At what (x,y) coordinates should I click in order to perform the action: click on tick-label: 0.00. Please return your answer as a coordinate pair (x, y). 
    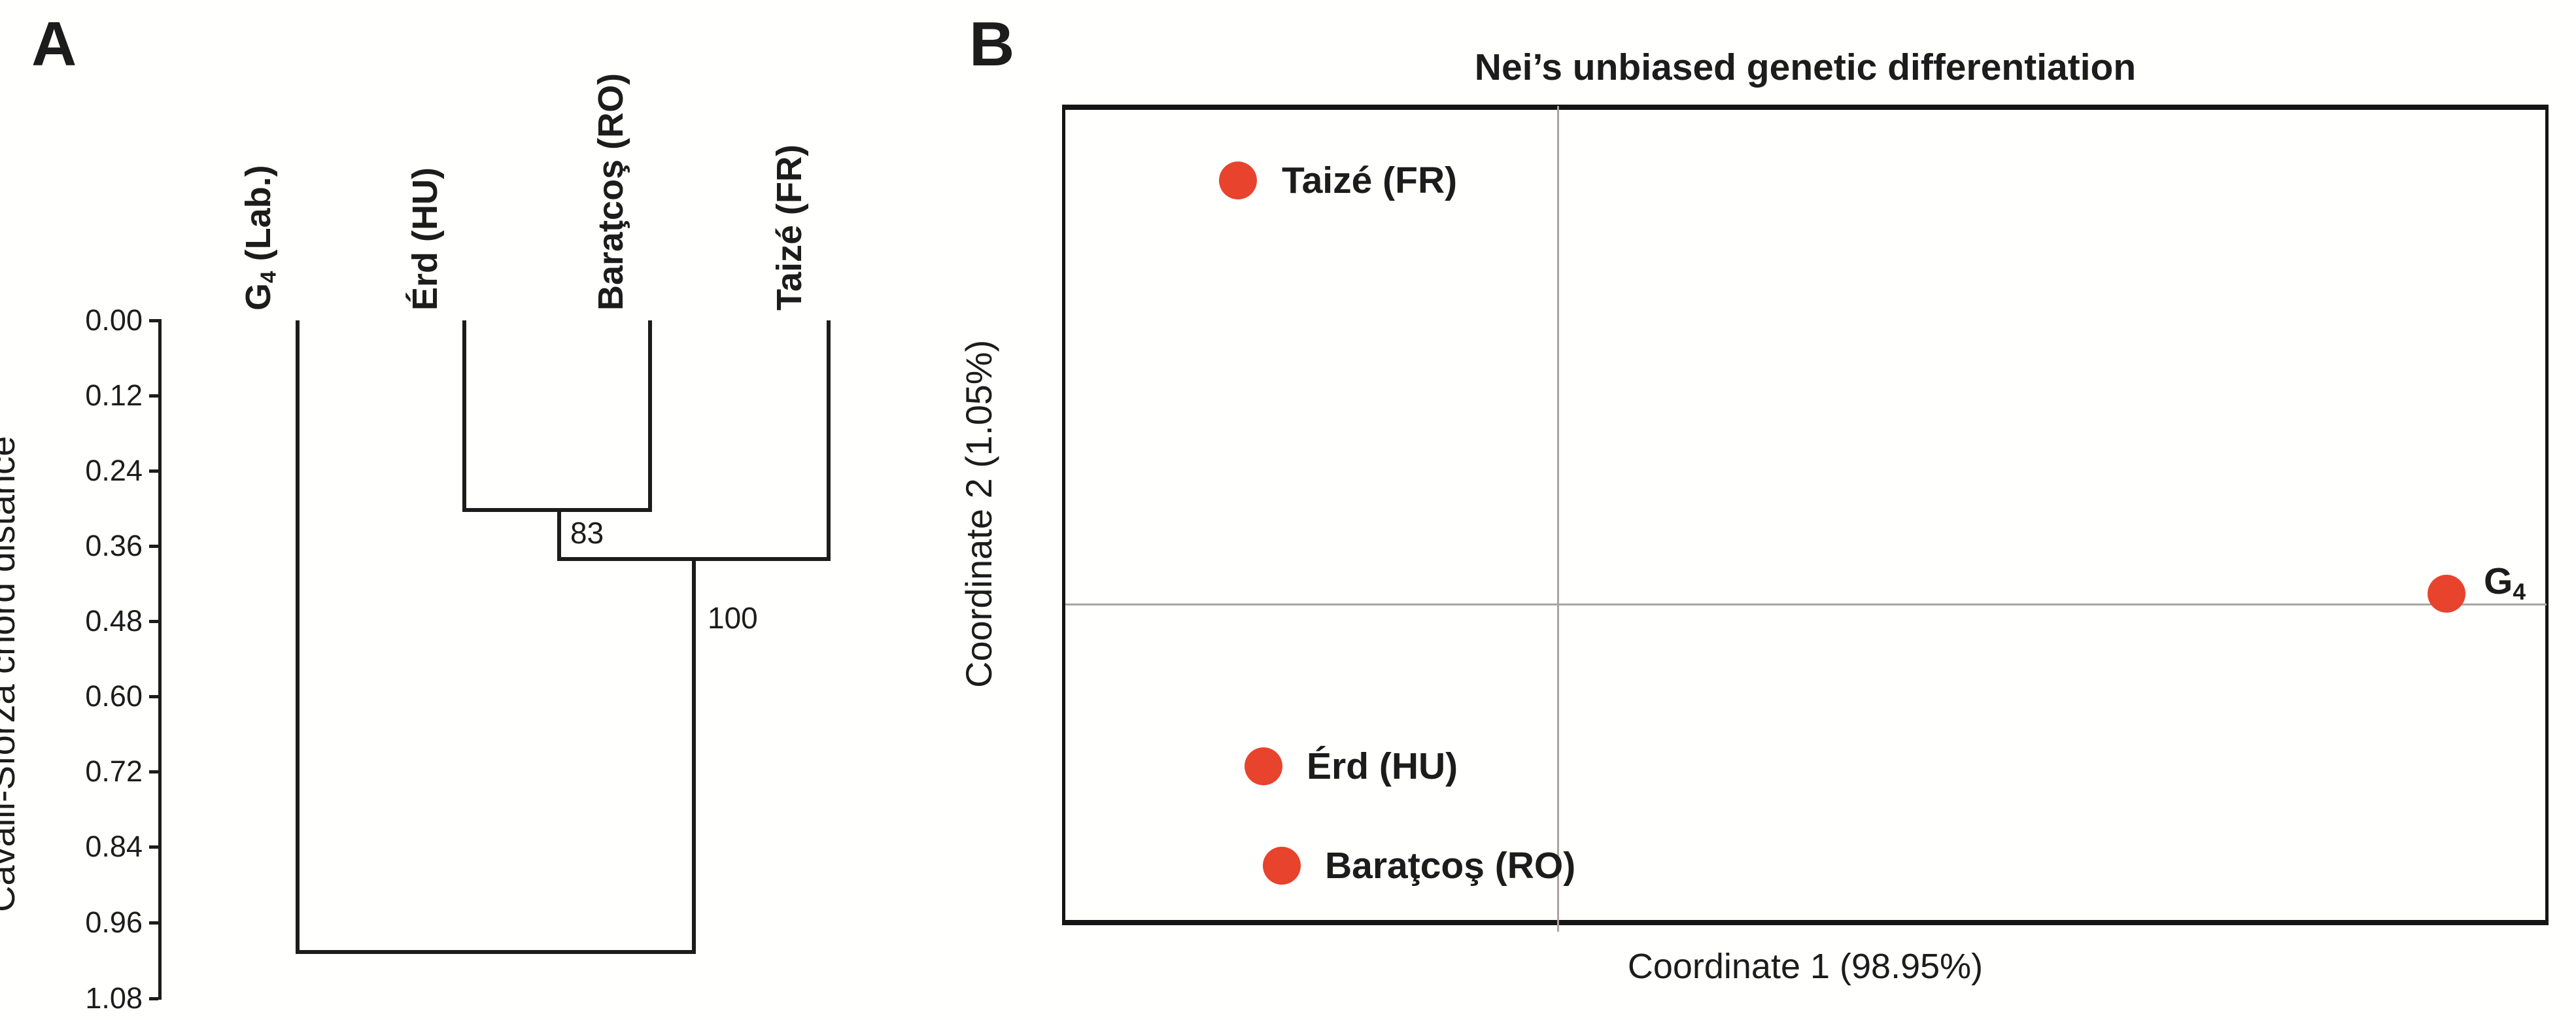
    Looking at the image, I should click on (114, 320).